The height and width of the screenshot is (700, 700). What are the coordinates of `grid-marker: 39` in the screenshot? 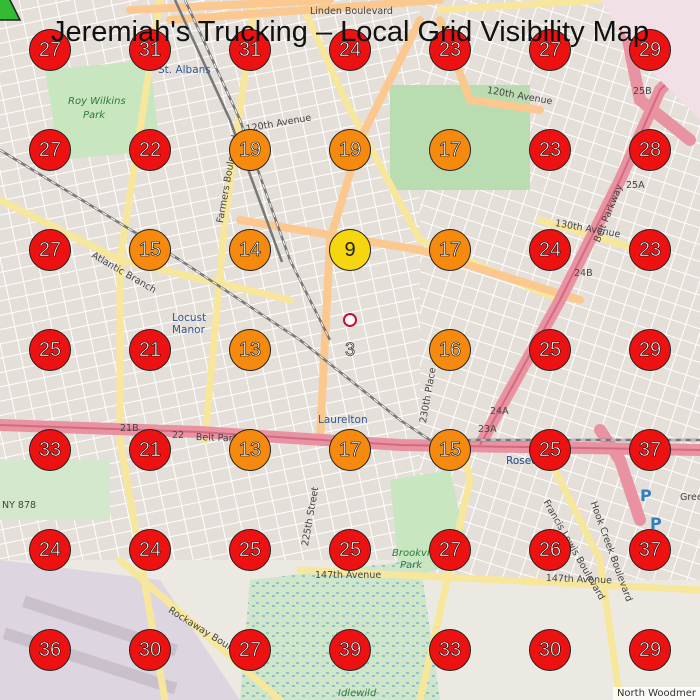 It's located at (350, 650).